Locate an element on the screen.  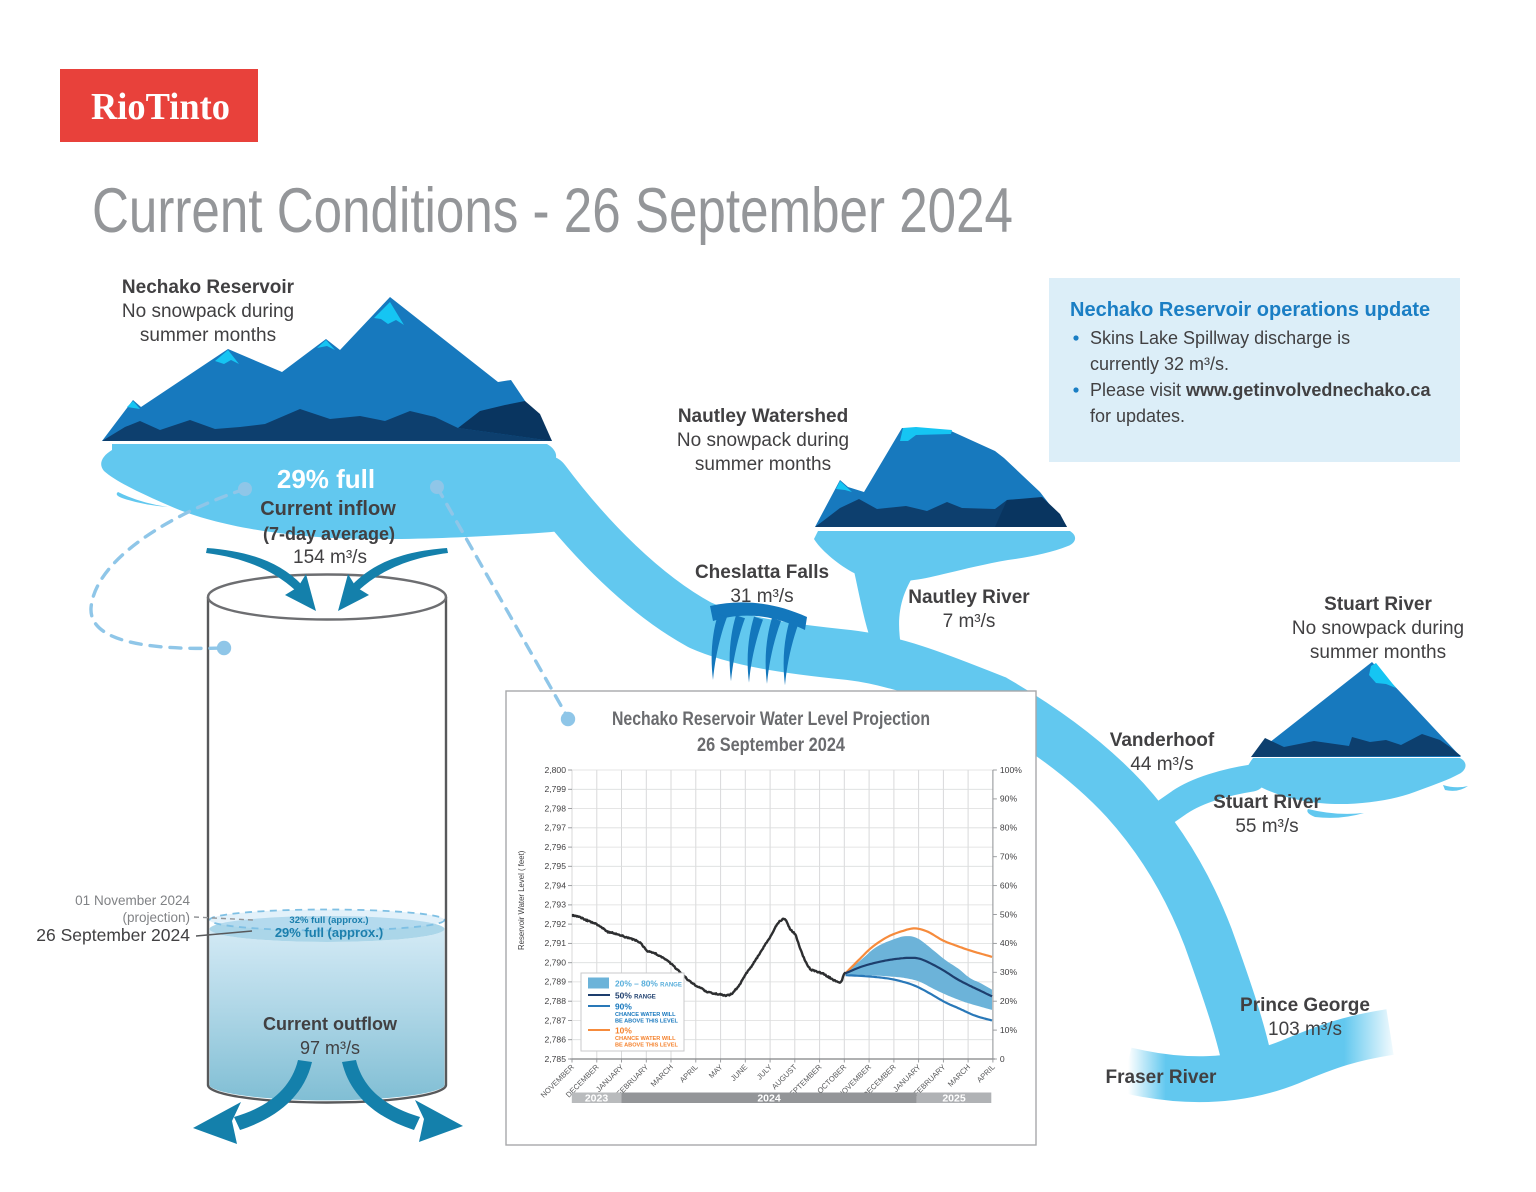
svg-text: 100% is located at coordinates (1011, 770).